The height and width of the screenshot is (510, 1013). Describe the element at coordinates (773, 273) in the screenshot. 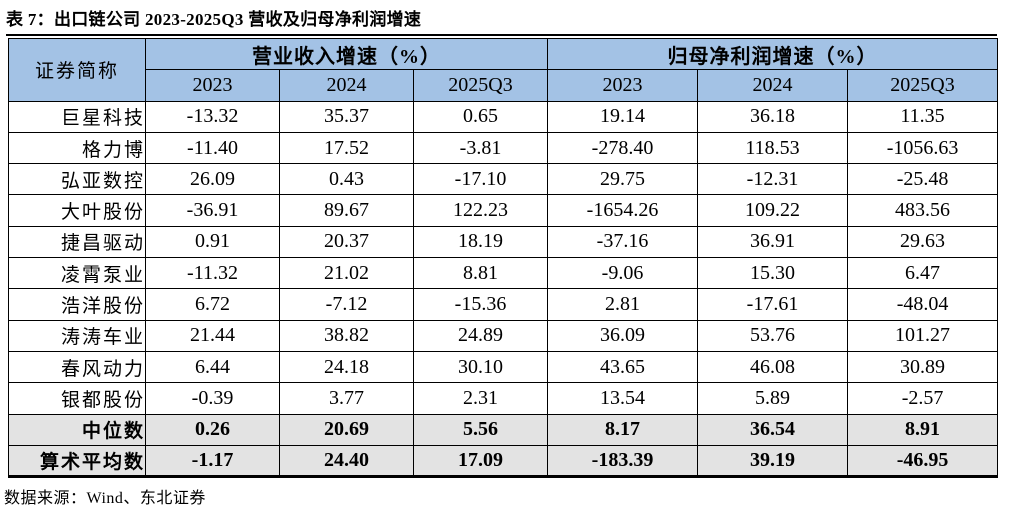

I see `value-cell: 15.30` at that location.